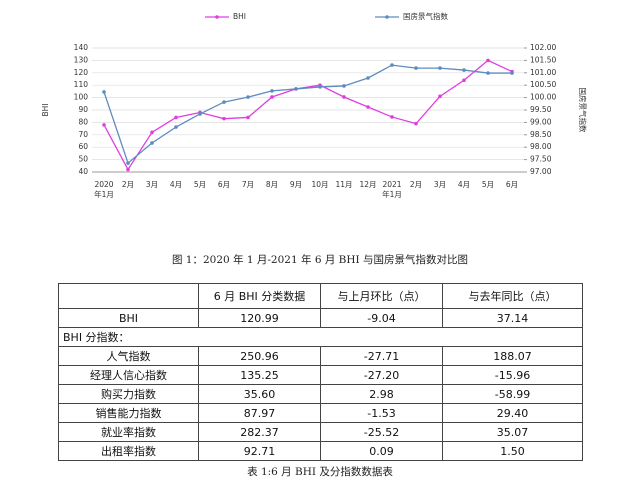 This screenshot has width=640, height=487. Describe the element at coordinates (83, 159) in the screenshot. I see `y-tick-label: 50` at that location.